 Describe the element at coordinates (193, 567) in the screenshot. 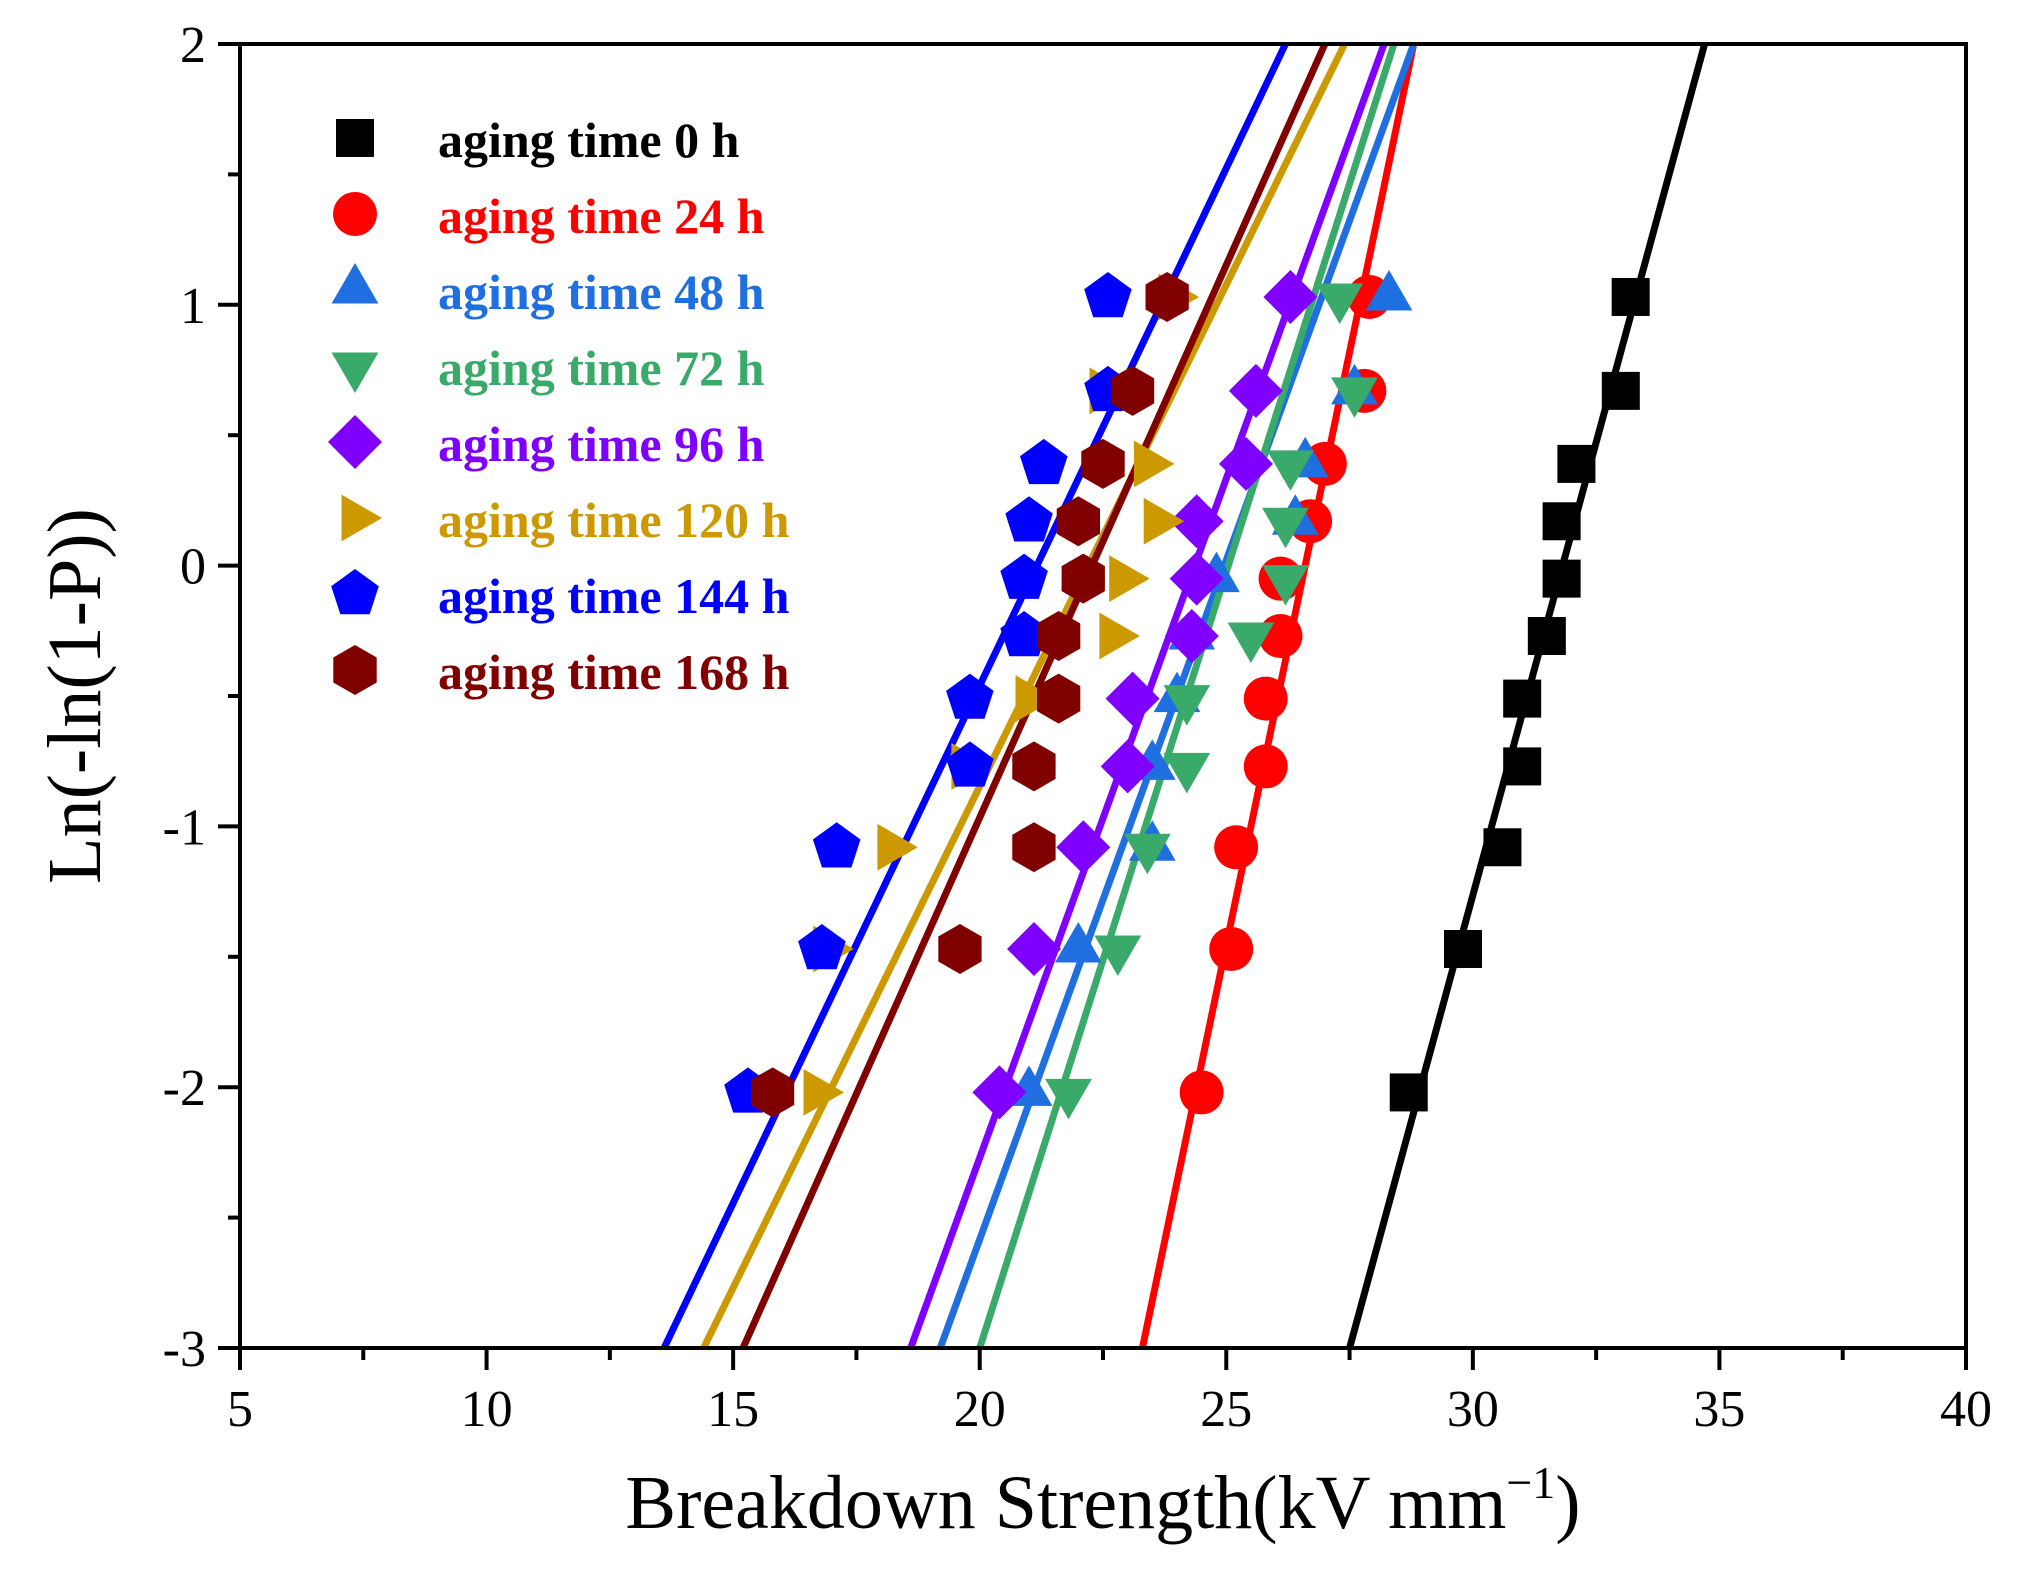

I see `y-tick-label: 0` at that location.